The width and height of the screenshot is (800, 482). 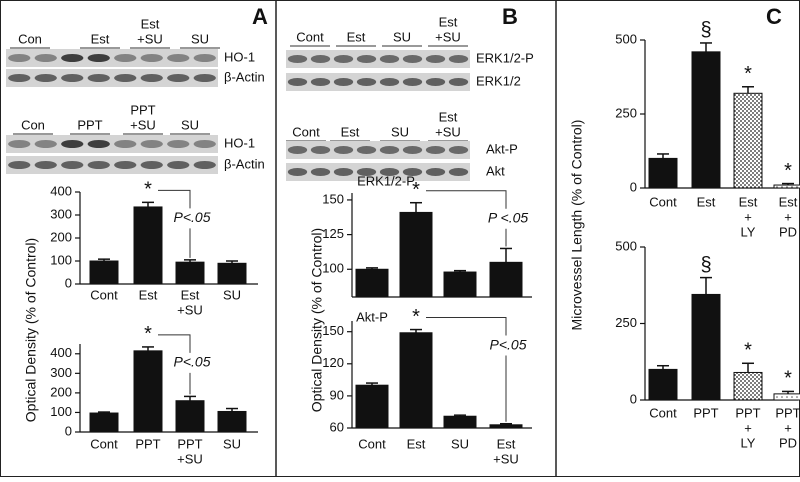 I want to click on panel-label: C, so click(x=774, y=16).